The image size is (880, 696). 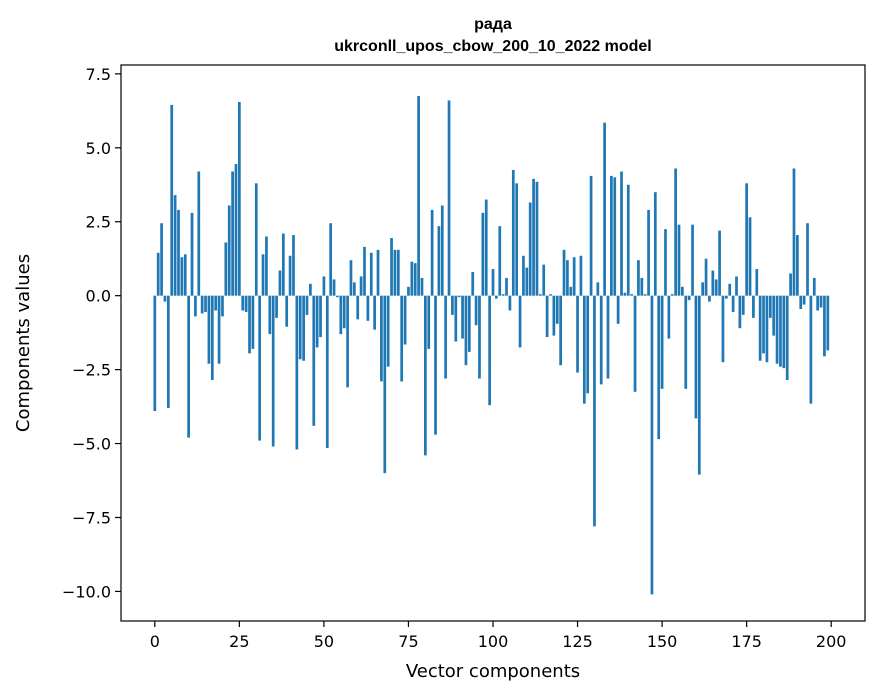 I want to click on chart-title: рада, so click(x=493, y=24).